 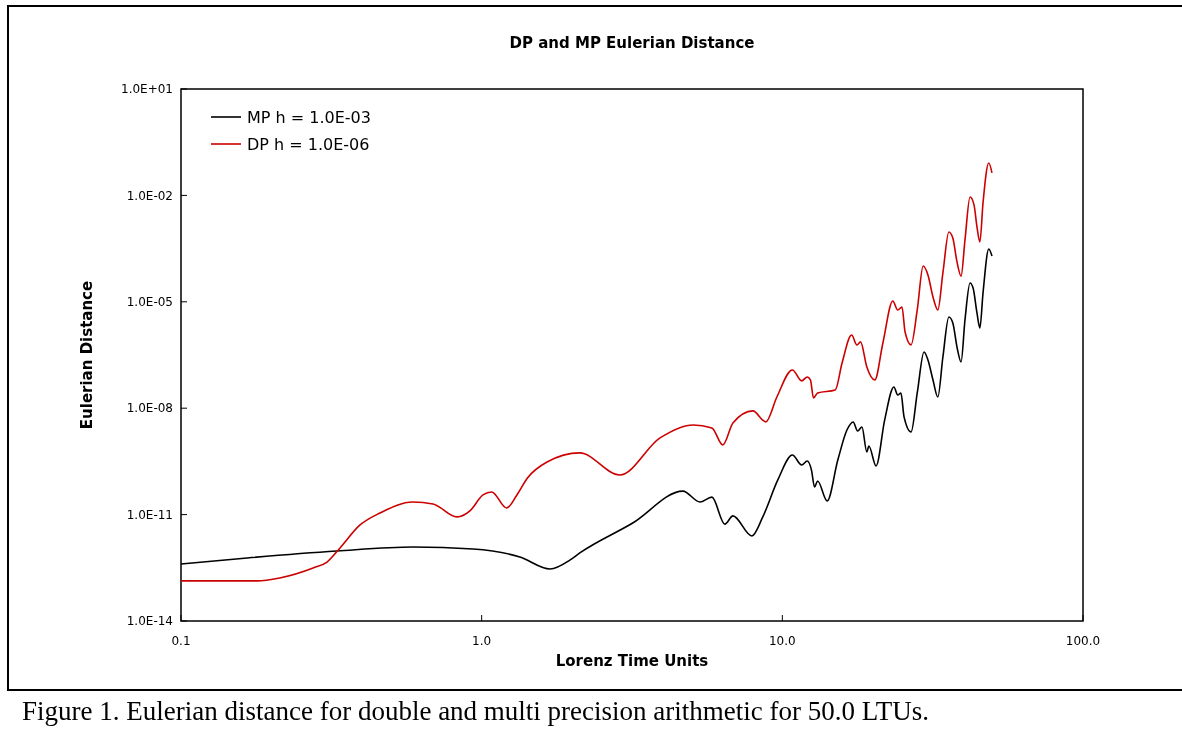 What do you see at coordinates (181, 641) in the screenshot?
I see `x-tick-label: 0.1` at bounding box center [181, 641].